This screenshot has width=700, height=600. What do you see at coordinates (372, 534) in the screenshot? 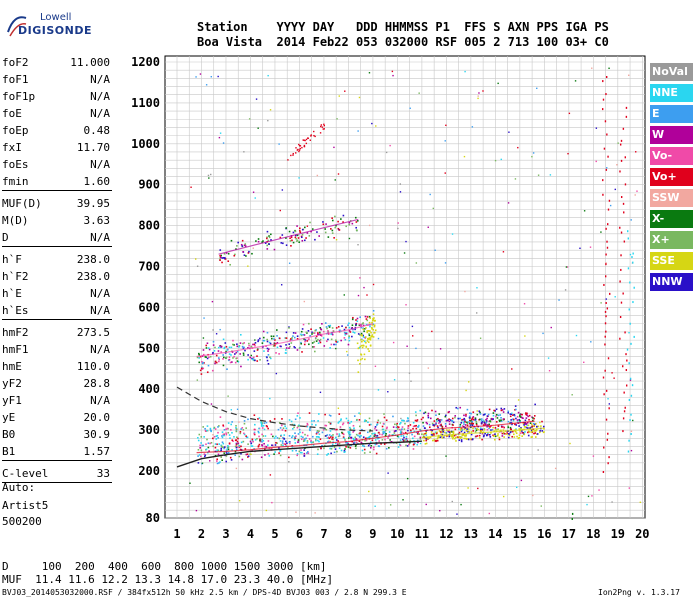
I see `x-tick-label: 9` at bounding box center [372, 534].